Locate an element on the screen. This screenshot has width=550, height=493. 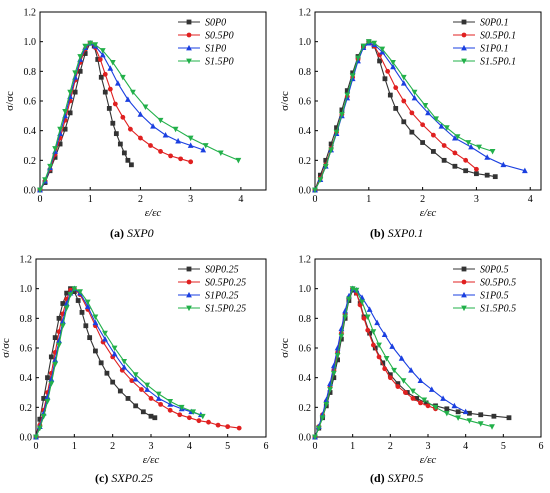
legend-label-d-0: S0P0.5 is located at coordinates (494, 270).